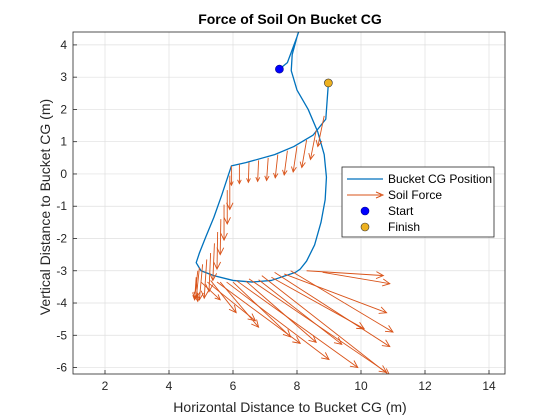 This screenshot has height=420, width=560. What do you see at coordinates (45, 207) in the screenshot?
I see `y-axis-label: Vertical Distance to Bucket CG (m)` at bounding box center [45, 207].